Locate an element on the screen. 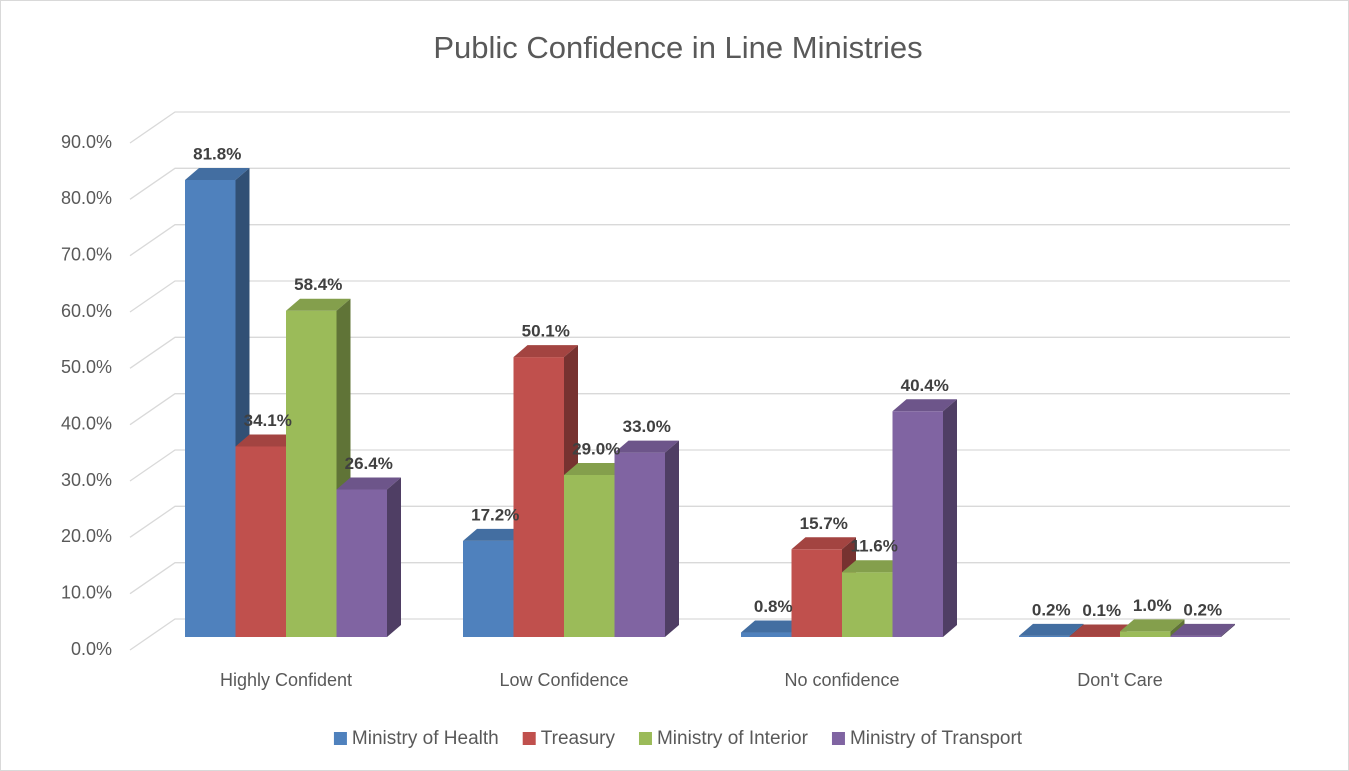  legend-label: Treasury is located at coordinates (578, 738).